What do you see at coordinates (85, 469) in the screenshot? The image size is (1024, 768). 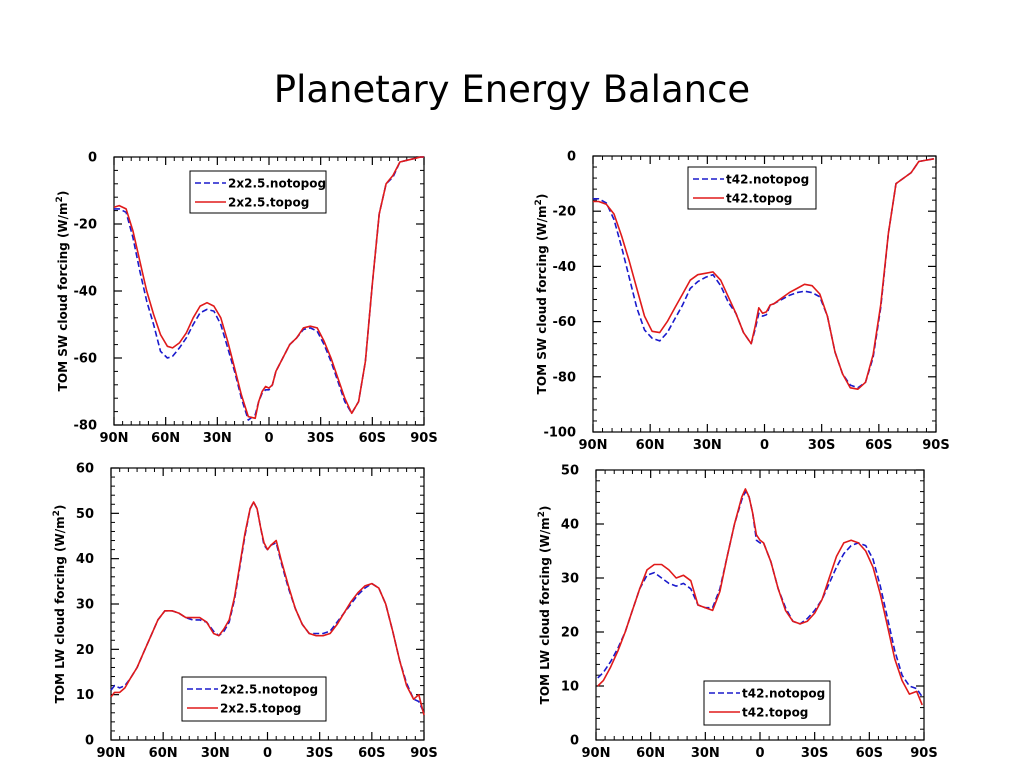 I see `y-tick-label: 60` at bounding box center [85, 469].